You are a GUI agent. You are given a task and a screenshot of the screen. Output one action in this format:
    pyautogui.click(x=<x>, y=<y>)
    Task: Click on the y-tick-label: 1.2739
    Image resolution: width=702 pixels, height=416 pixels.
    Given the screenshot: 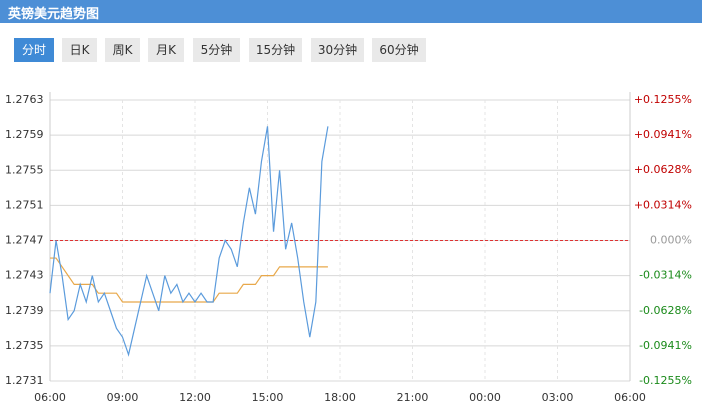 What is the action you would take?
    pyautogui.click(x=24, y=310)
    